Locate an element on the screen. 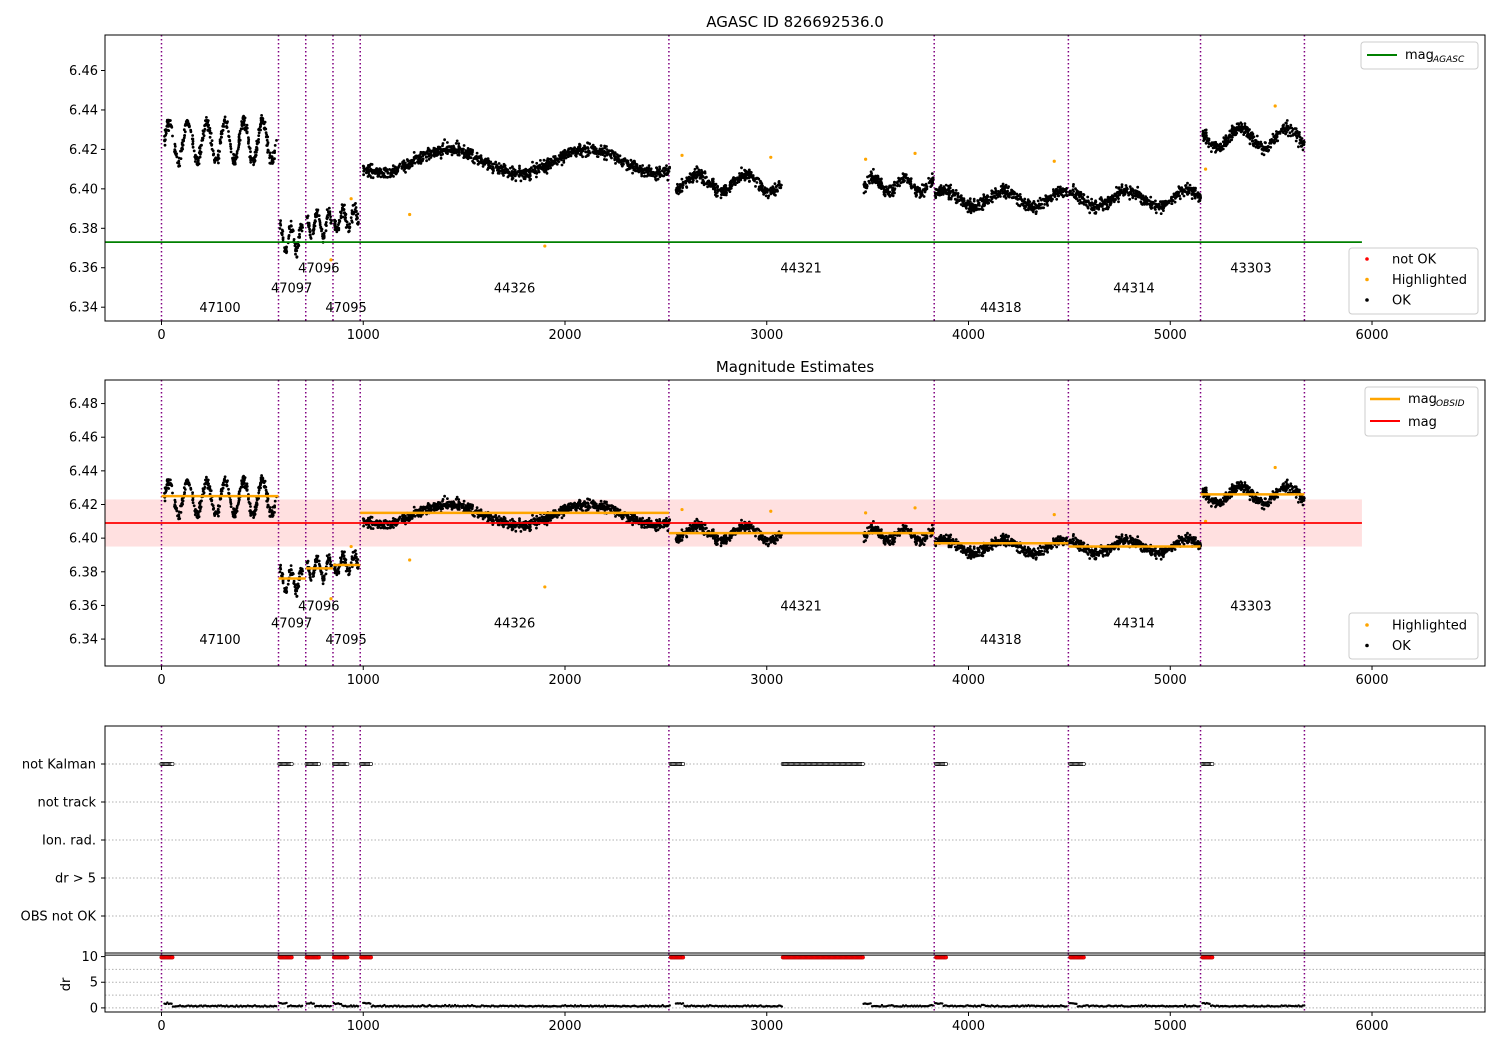 The image size is (1500, 1050). y-tick-label: 6.40 is located at coordinates (83, 189).